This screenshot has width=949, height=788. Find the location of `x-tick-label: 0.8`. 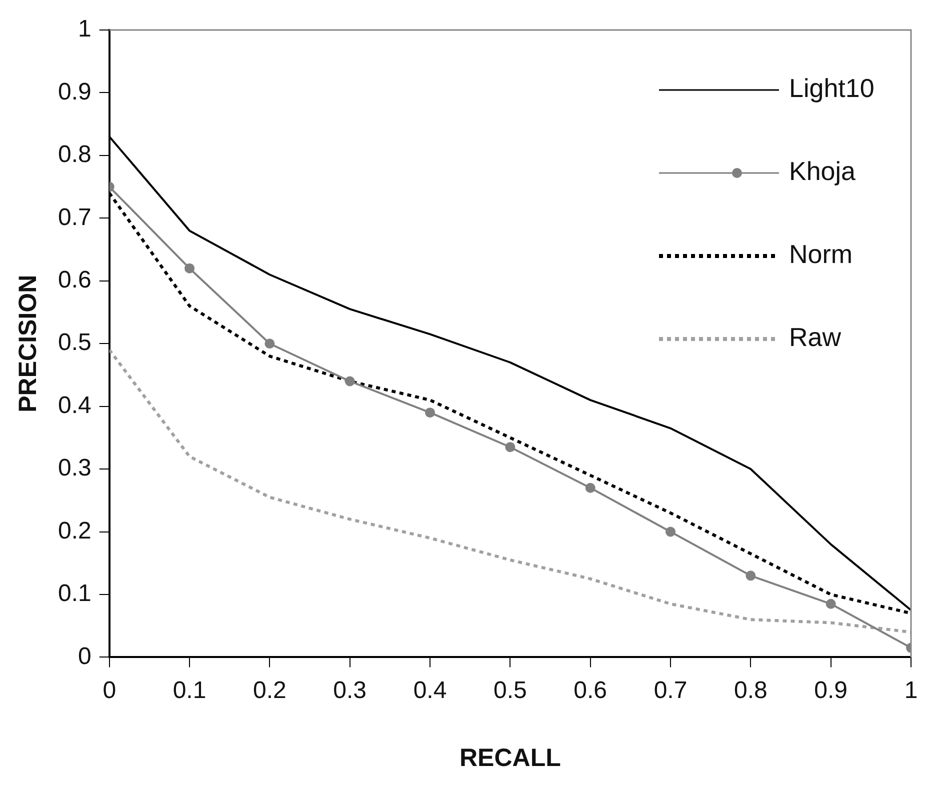

x-tick-label: 0.8 is located at coordinates (751, 690).